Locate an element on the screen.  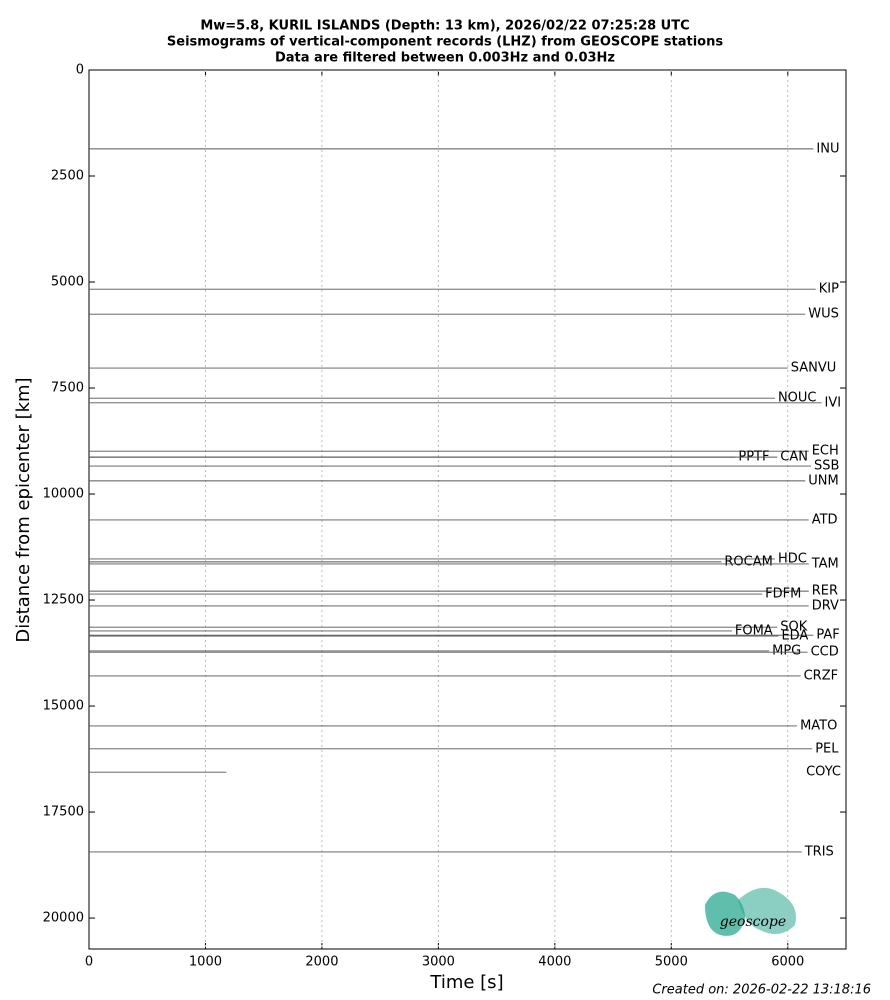
station-label: RER is located at coordinates (825, 591).